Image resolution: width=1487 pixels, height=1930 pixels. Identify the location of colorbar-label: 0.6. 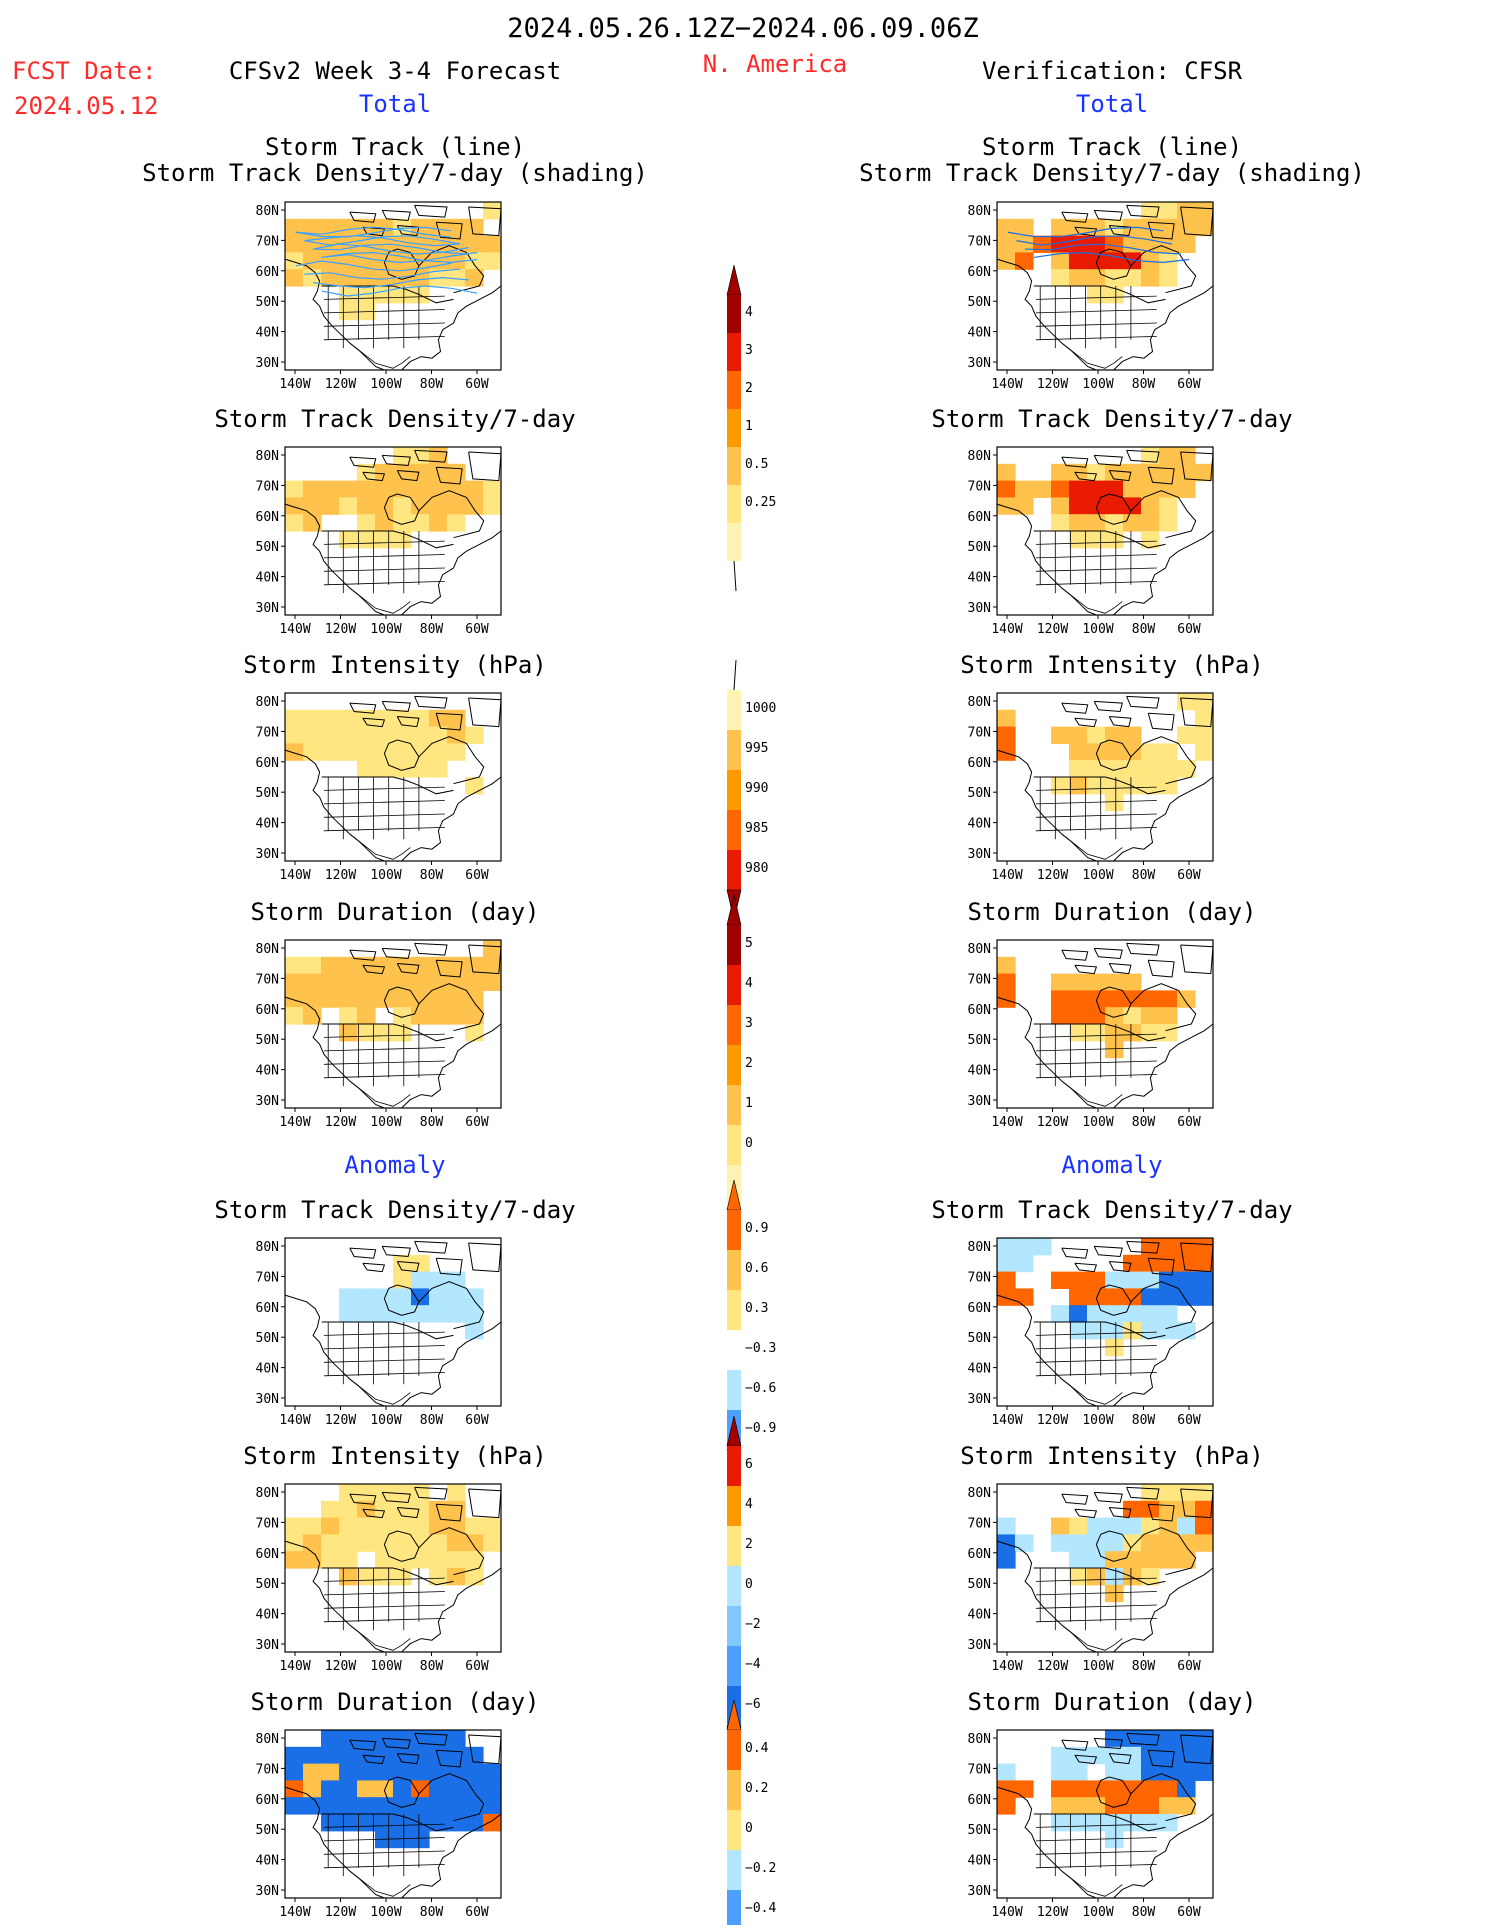
(756, 1268).